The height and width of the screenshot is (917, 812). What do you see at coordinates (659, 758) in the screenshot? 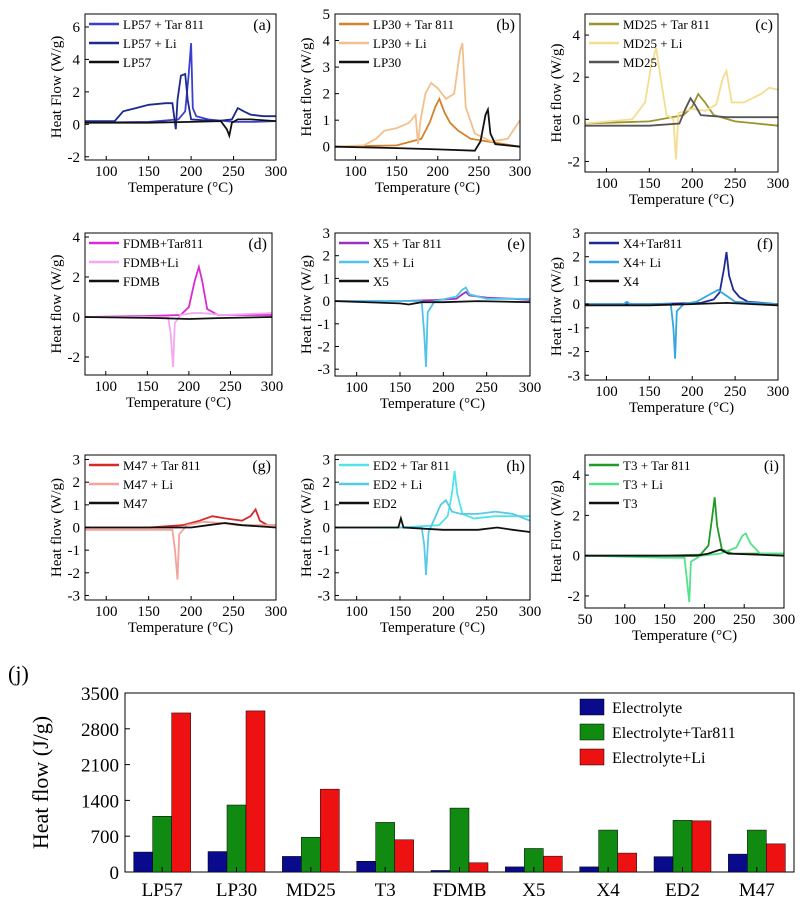
I see `legend-label: Electrolyte+Li` at bounding box center [659, 758].